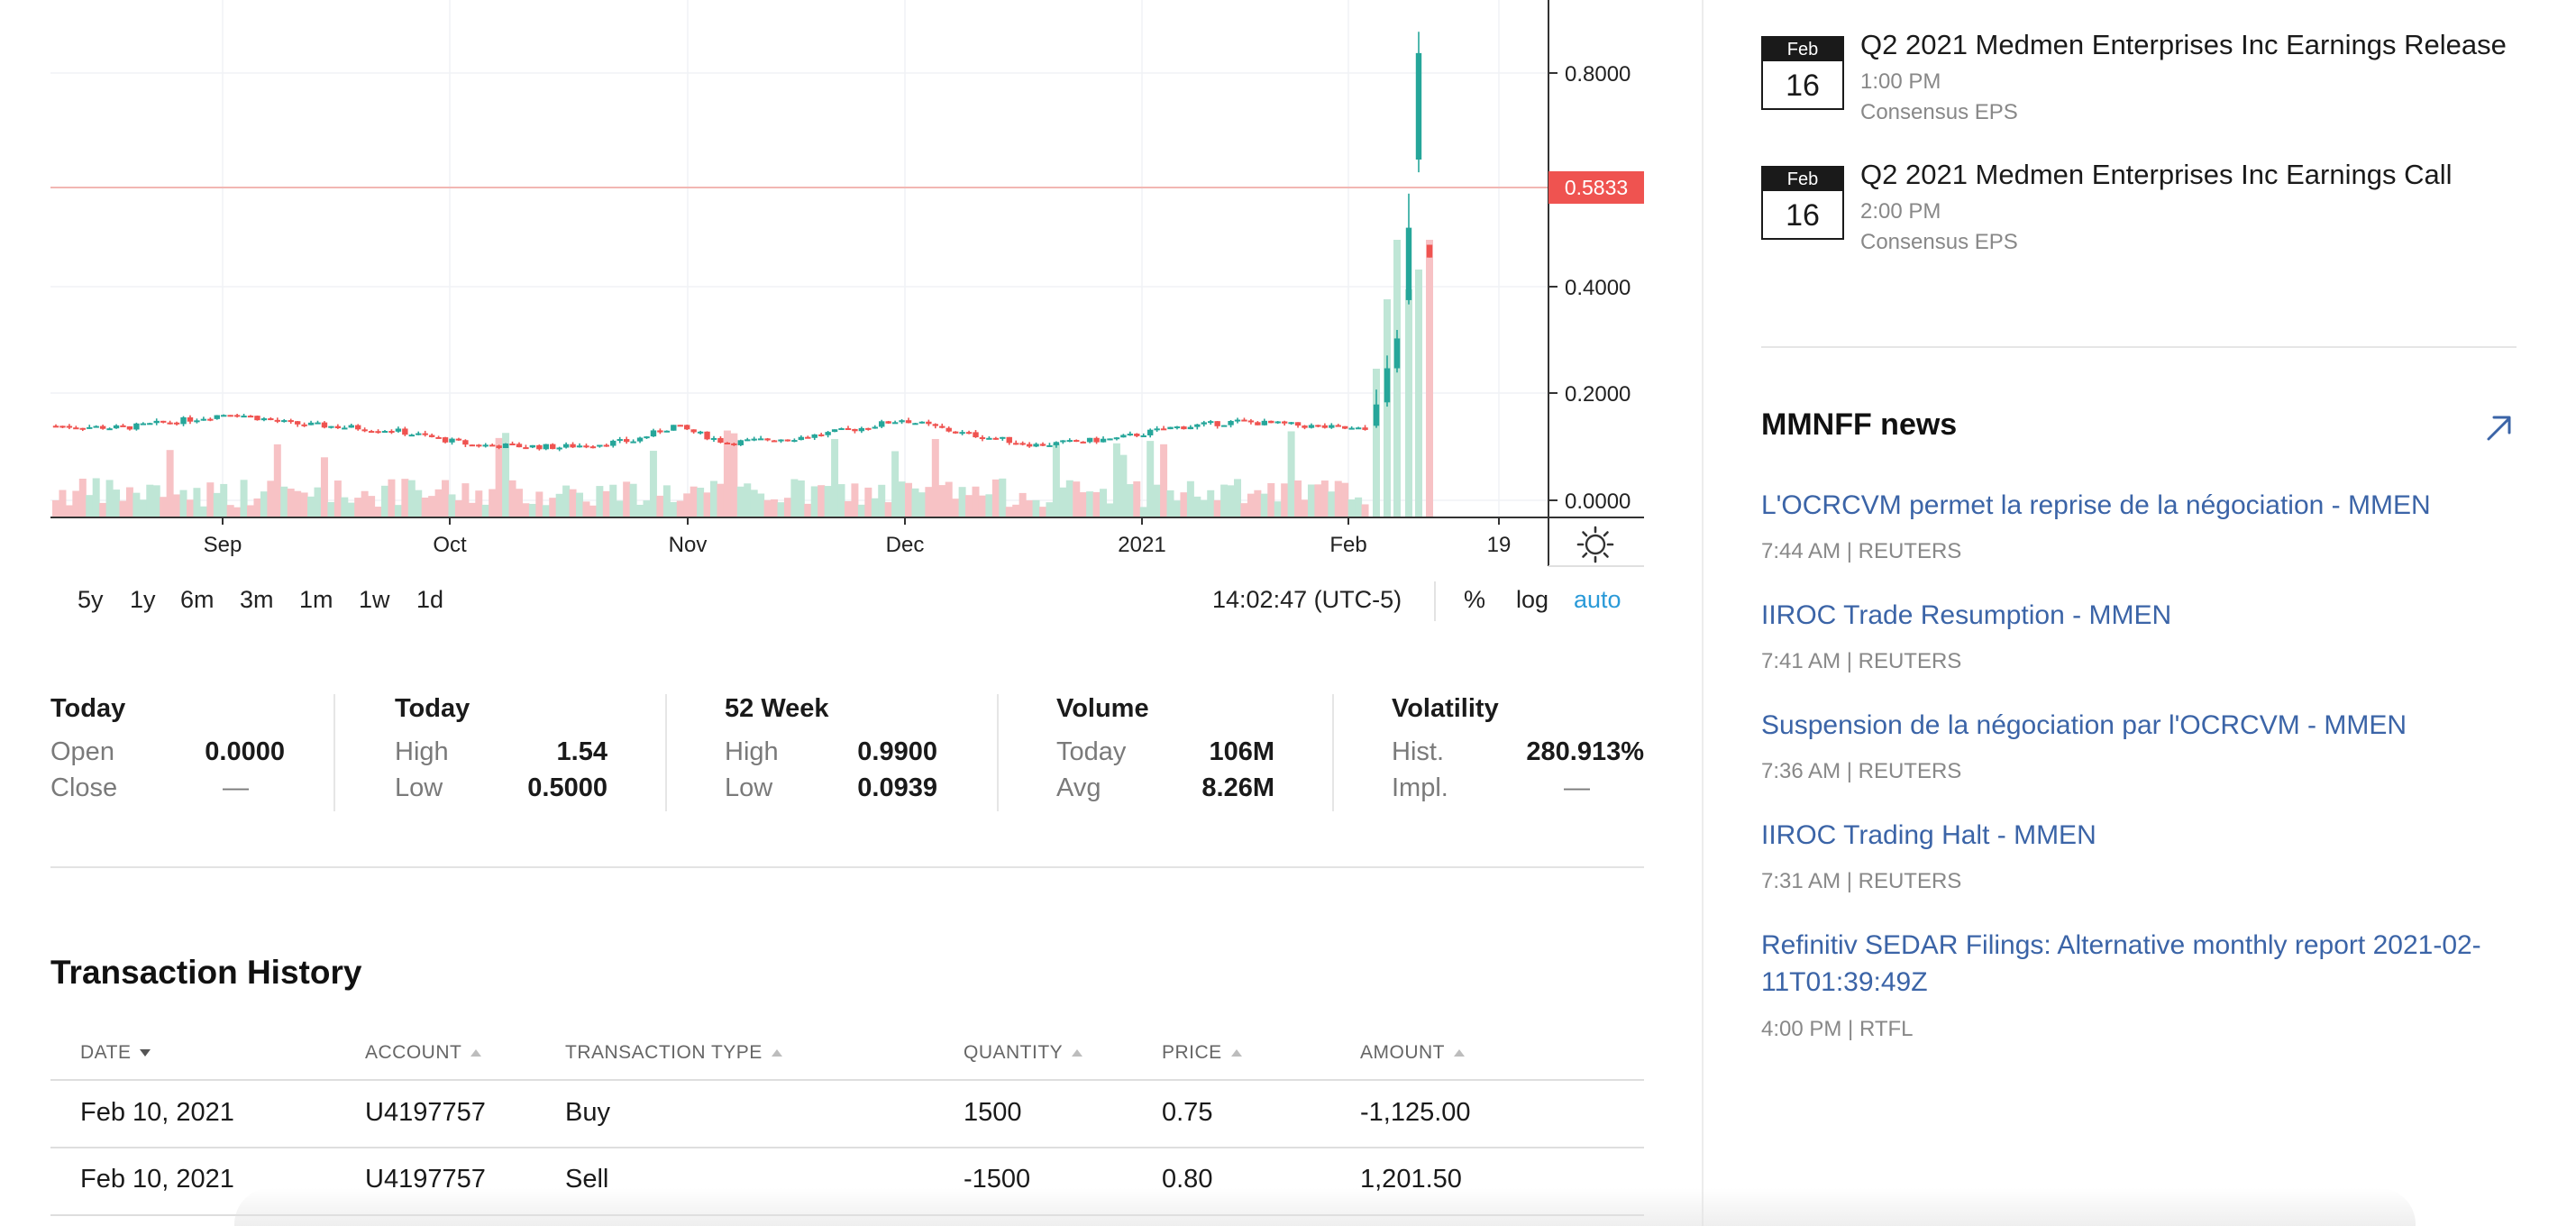  I want to click on range-1d-button: 1d, so click(430, 599).